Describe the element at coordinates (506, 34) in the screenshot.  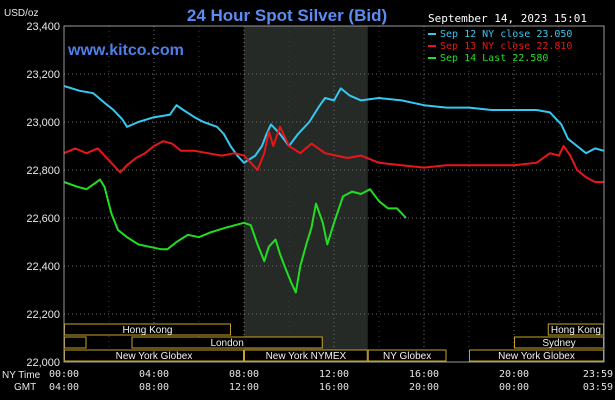
I see `legend-entry: Sep 12 NY close 23.050` at that location.